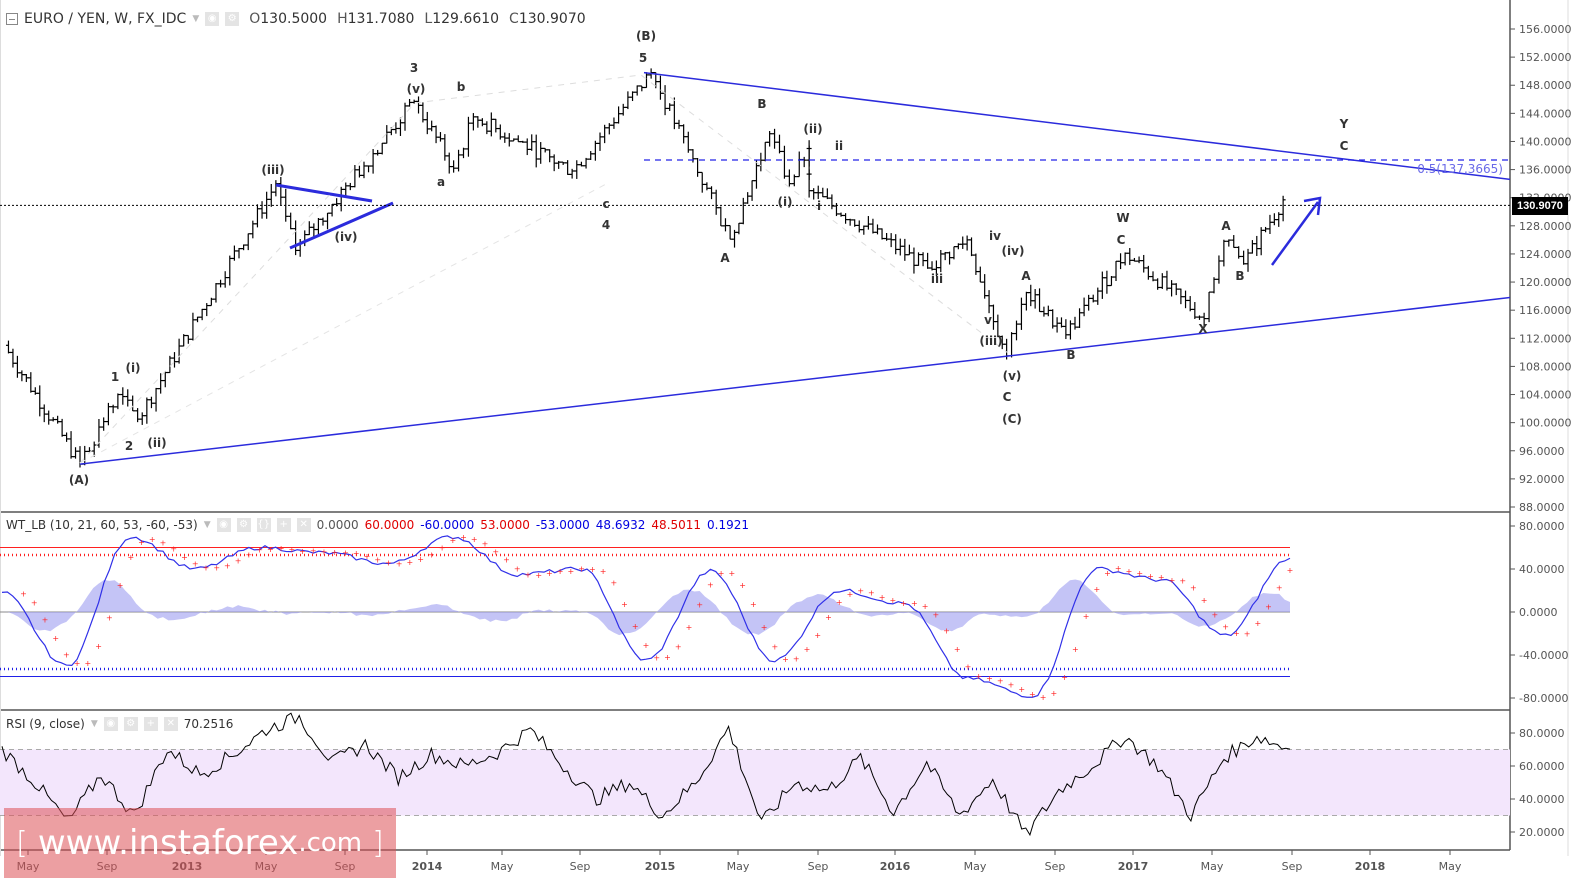  I want to click on watermark-open-bracket: [, so click(22, 843).